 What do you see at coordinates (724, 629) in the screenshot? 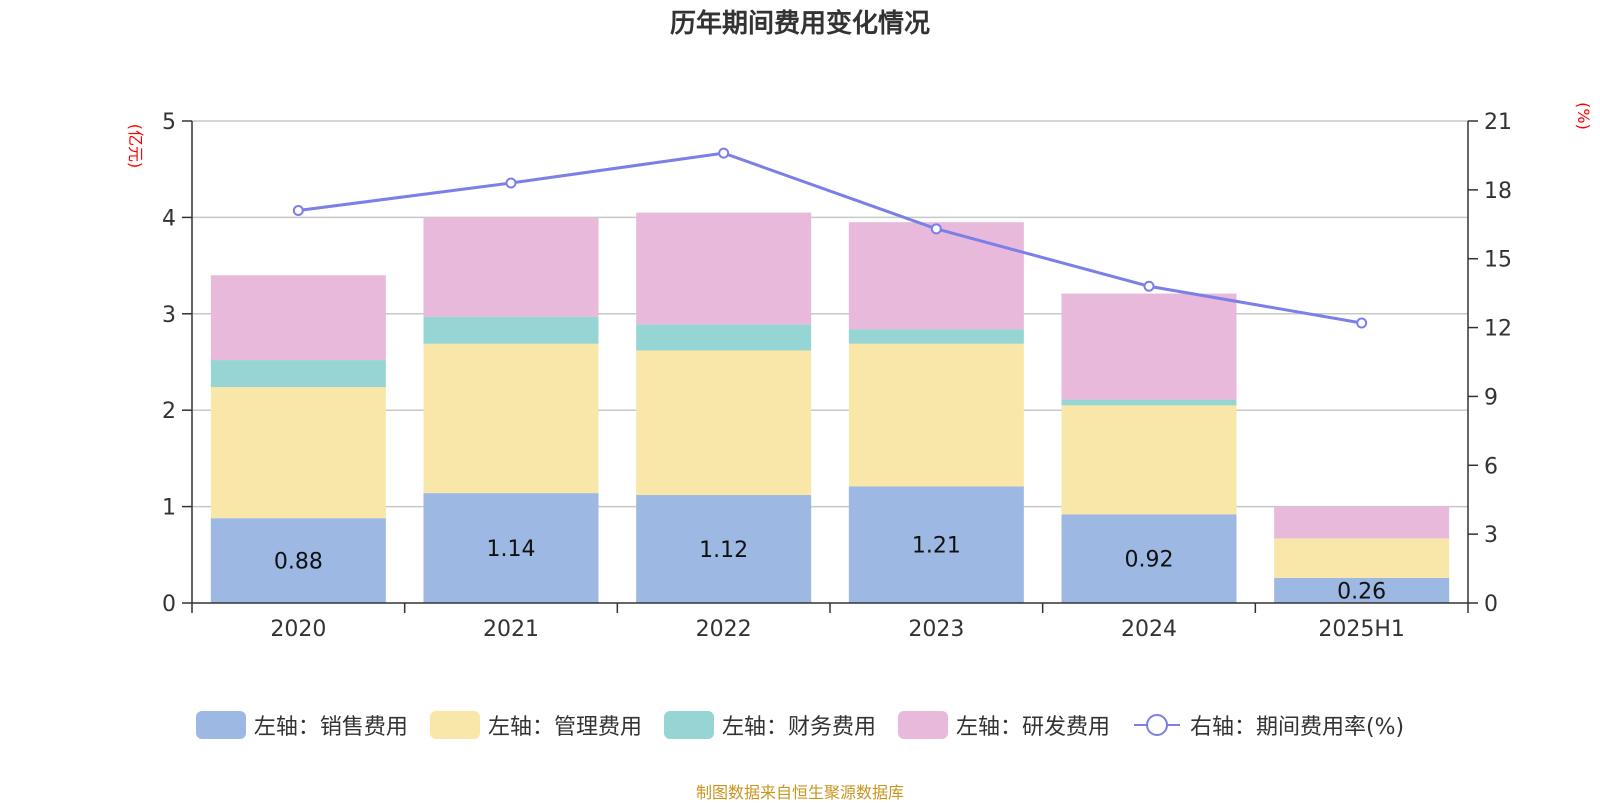
I see `x-axis-tick-label: 2022` at bounding box center [724, 629].